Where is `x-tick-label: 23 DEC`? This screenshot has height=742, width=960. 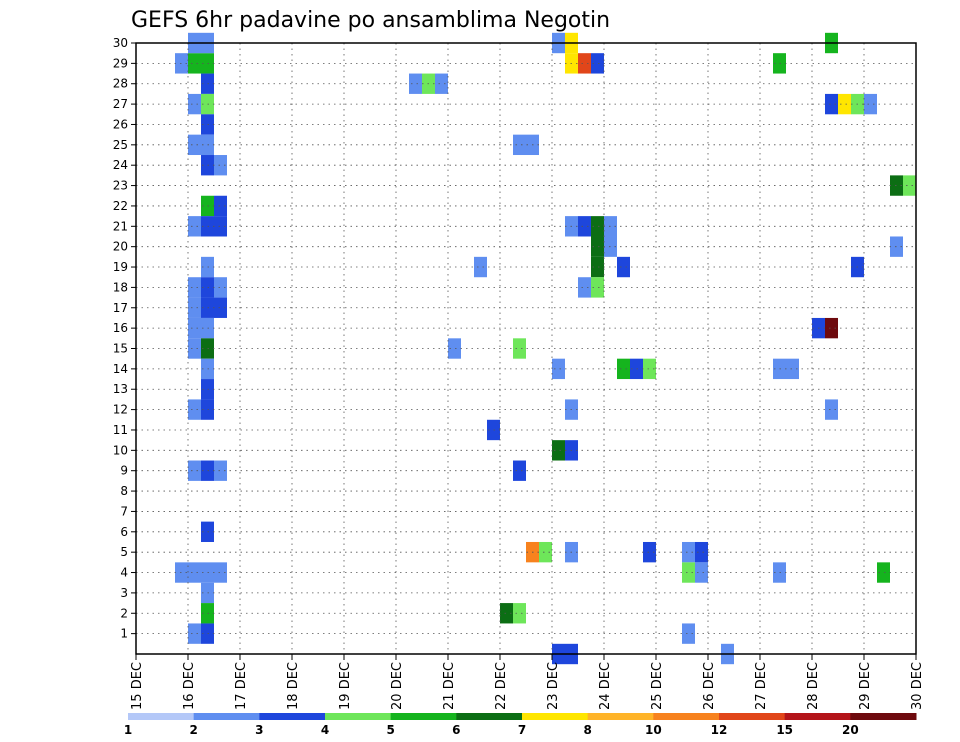 x-tick-label: 23 DEC is located at coordinates (553, 686).